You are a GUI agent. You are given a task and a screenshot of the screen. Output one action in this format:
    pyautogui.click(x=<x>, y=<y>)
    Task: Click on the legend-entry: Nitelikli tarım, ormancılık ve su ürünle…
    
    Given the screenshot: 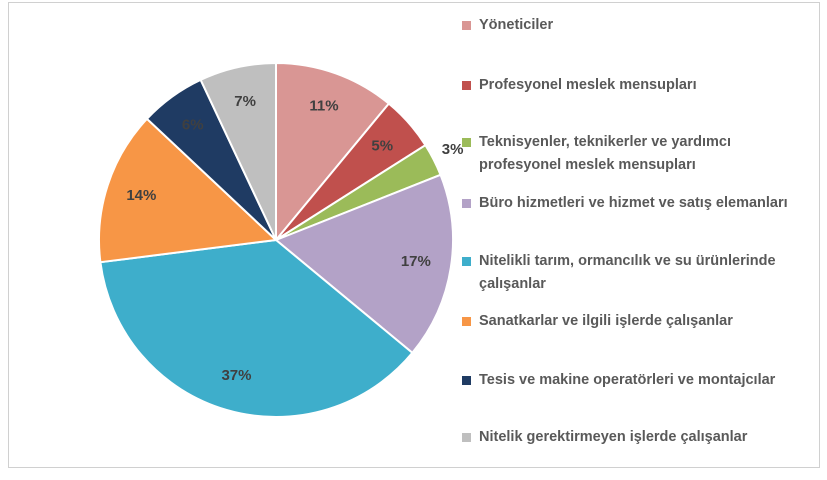 What is the action you would take?
    pyautogui.click(x=637, y=273)
    